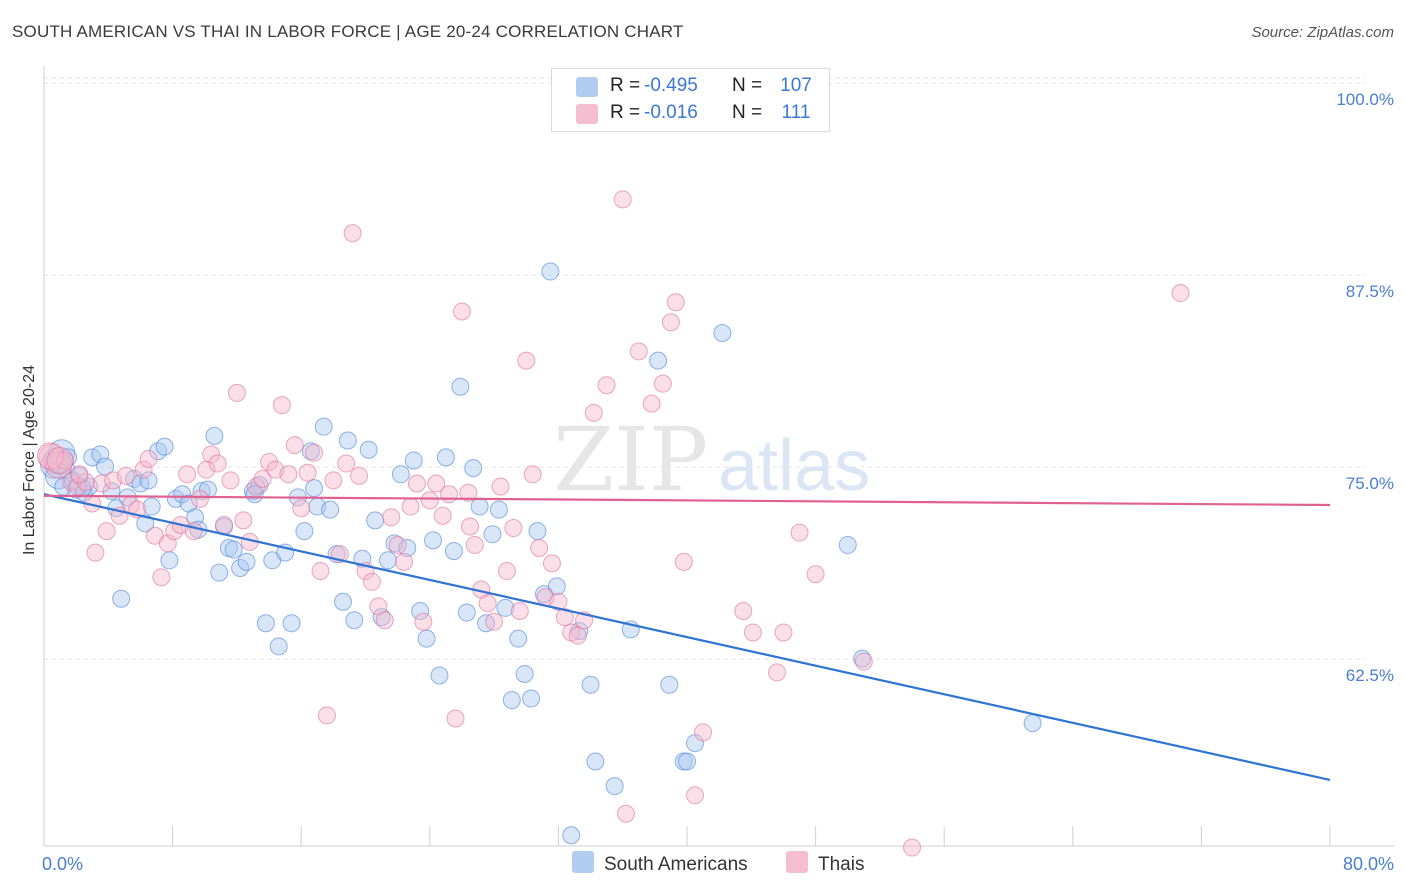 This screenshot has height=892, width=1406. What do you see at coordinates (841, 864) in the screenshot?
I see `legend-label: Thais` at bounding box center [841, 864].